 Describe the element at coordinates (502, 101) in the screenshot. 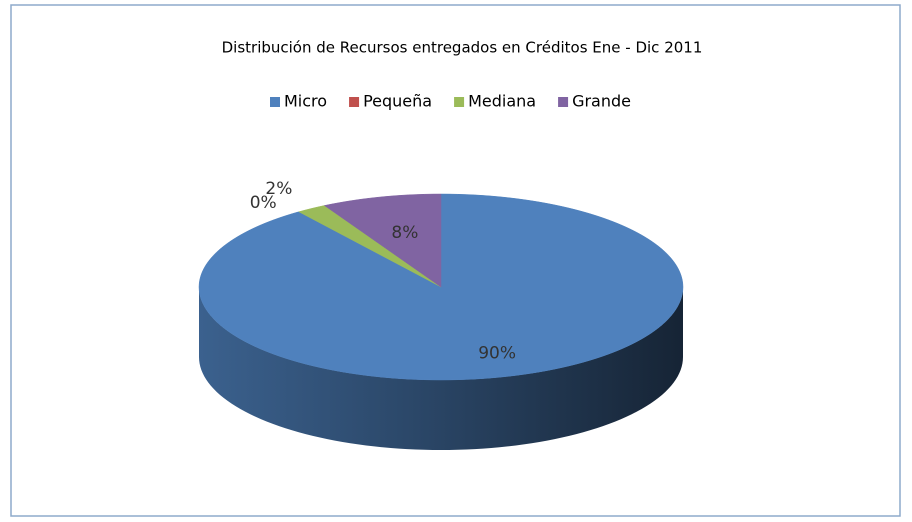

I see `legend-label: Mediana` at that location.